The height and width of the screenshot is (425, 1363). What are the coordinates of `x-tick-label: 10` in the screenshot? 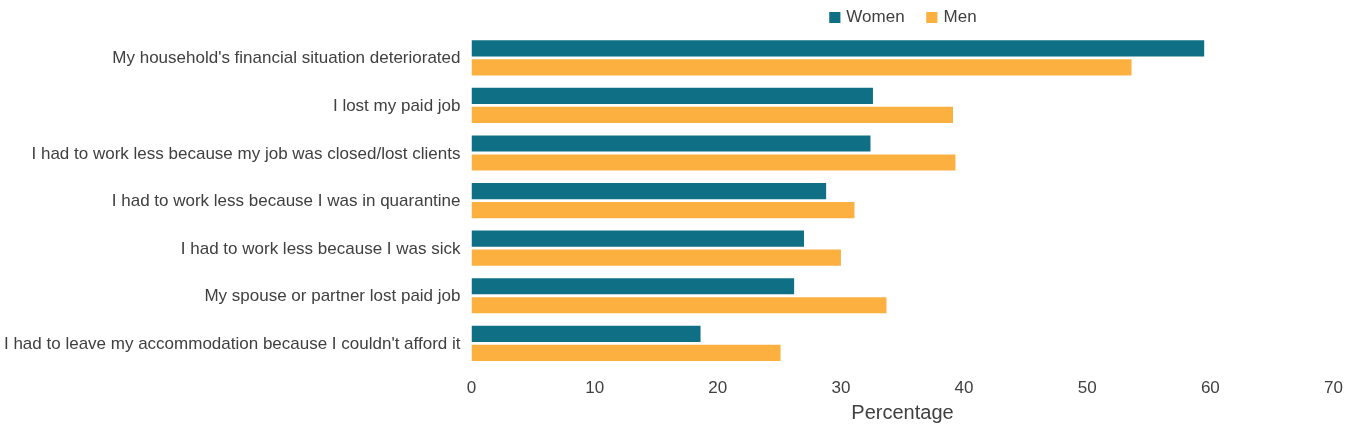 It's located at (595, 387).